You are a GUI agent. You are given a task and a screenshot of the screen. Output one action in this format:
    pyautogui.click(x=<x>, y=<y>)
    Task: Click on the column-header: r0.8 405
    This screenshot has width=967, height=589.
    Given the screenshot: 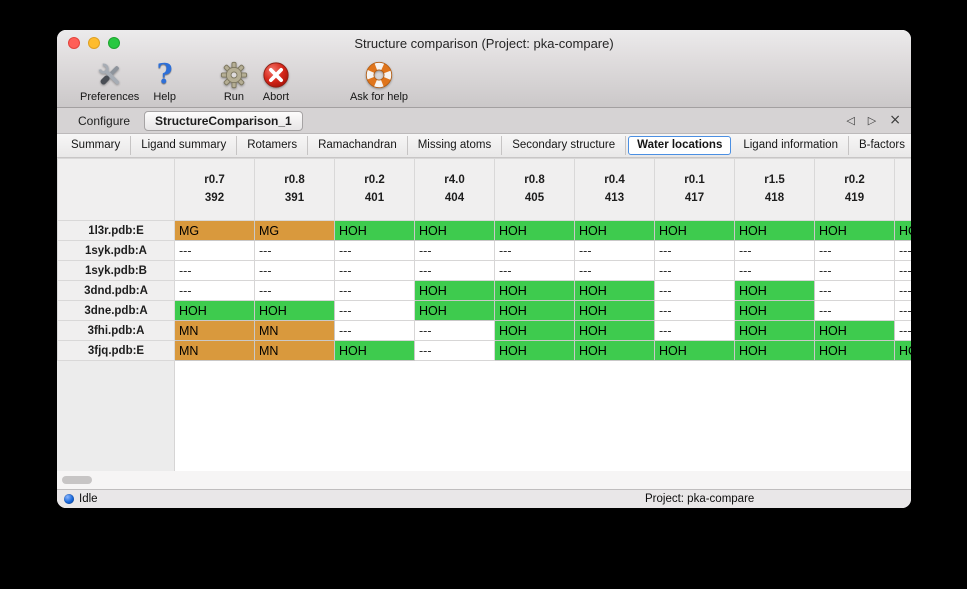 What is the action you would take?
    pyautogui.click(x=534, y=189)
    